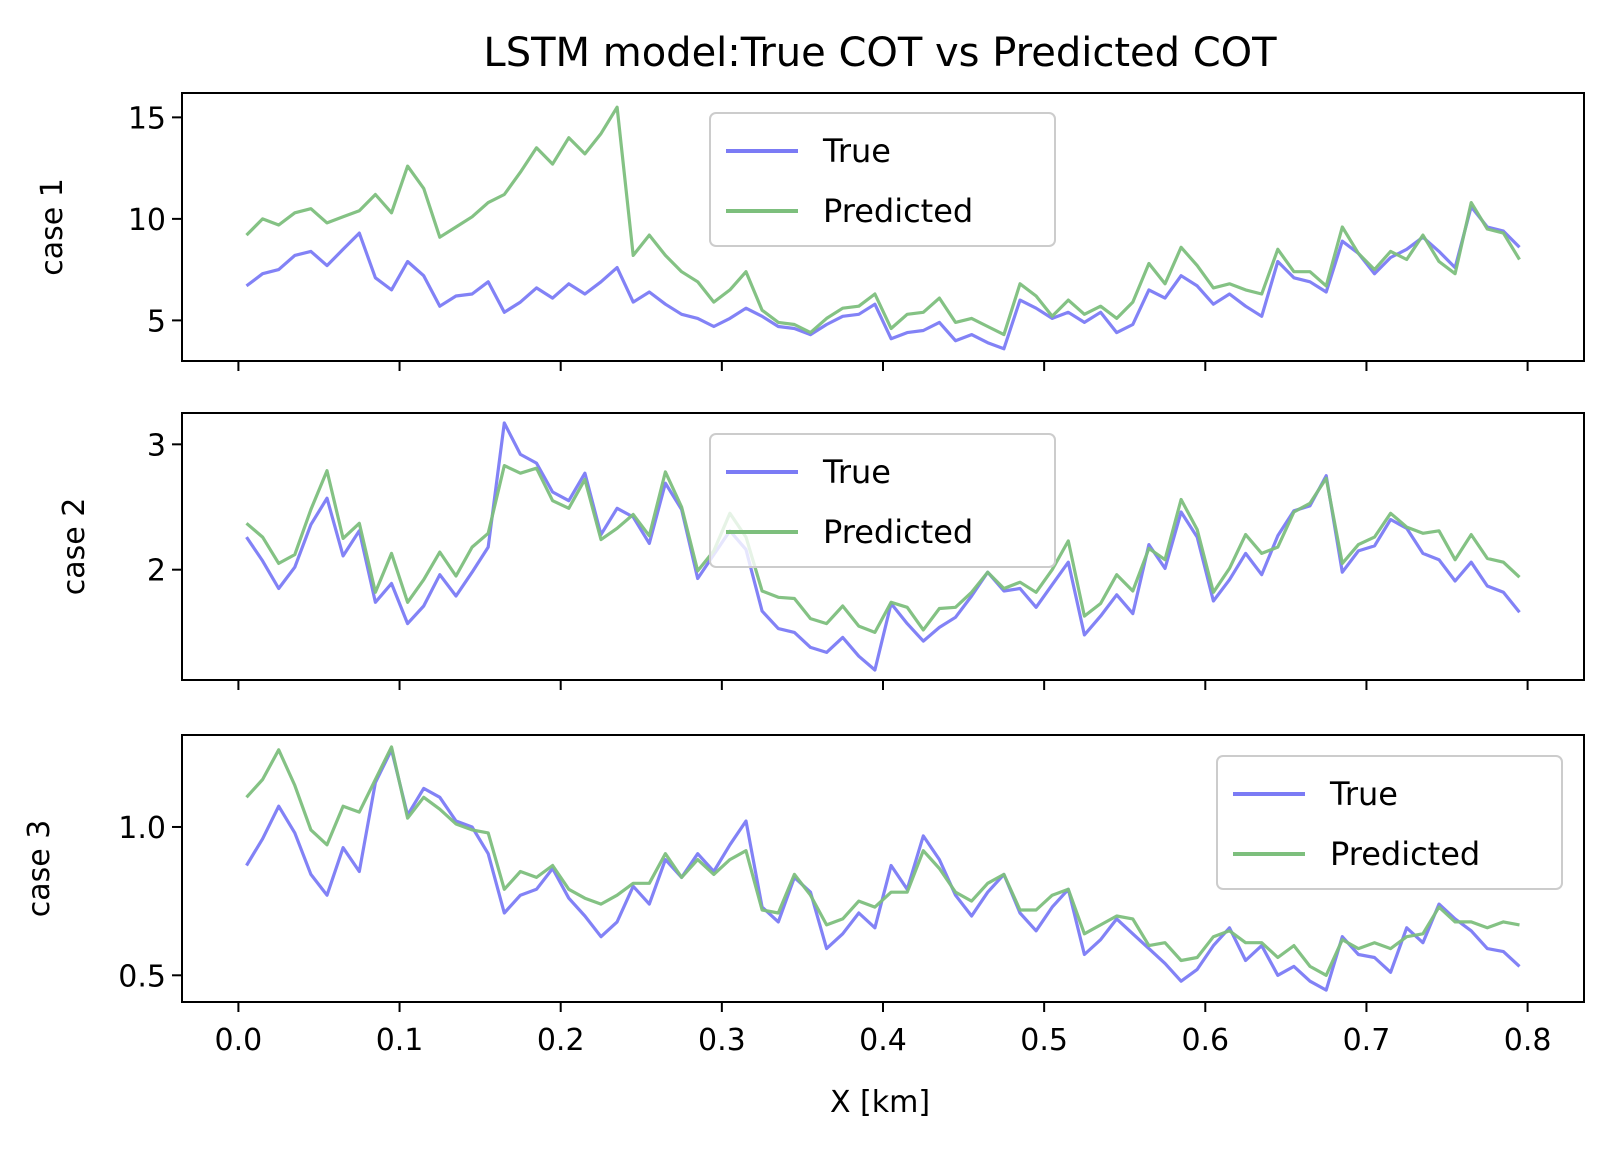 The width and height of the screenshot is (1607, 1154). Describe the element at coordinates (156, 445) in the screenshot. I see `y-tick-label: 3` at that location.